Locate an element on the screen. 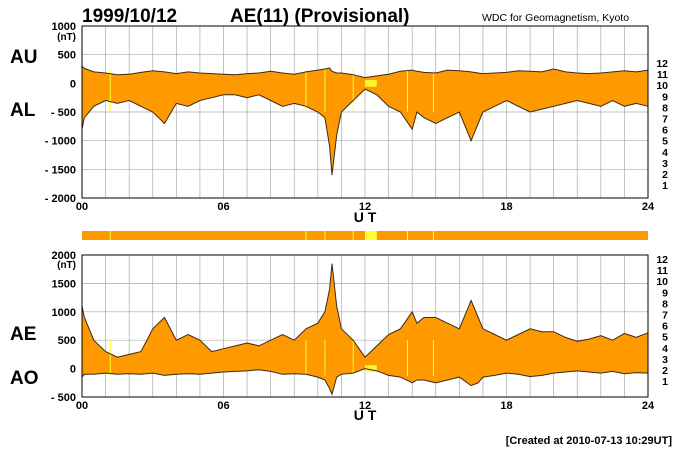  upper-envelope-line is located at coordinates (365, 72).